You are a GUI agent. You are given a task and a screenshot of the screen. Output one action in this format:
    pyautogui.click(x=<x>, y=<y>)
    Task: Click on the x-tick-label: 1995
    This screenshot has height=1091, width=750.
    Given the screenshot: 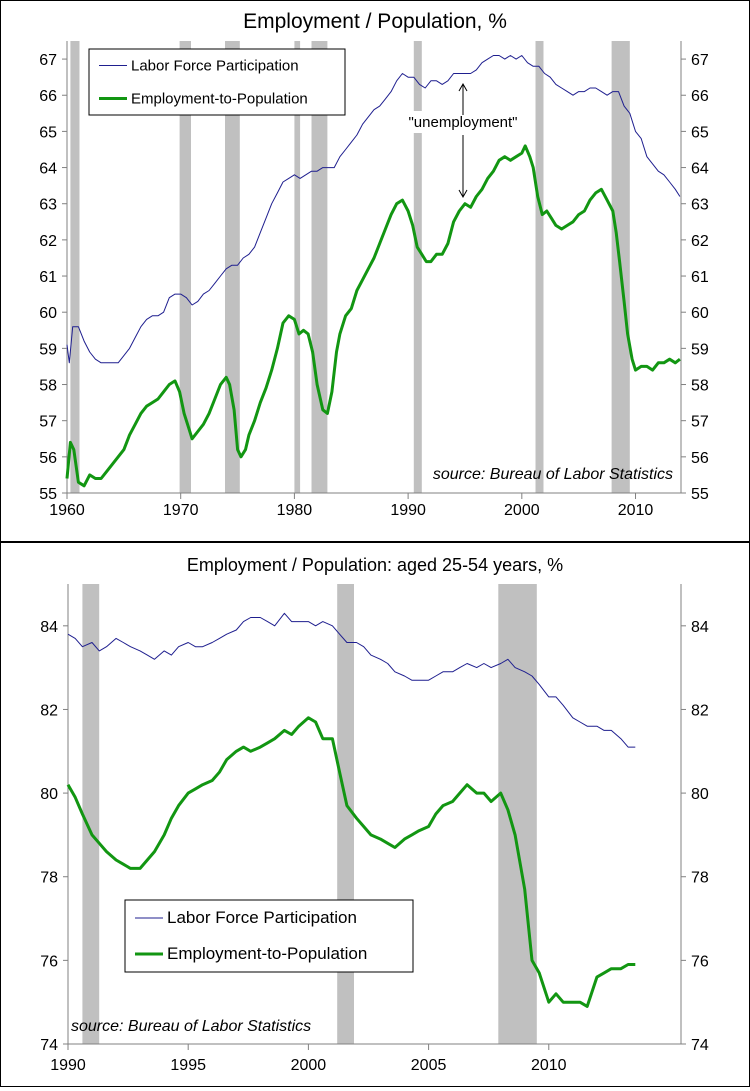 What is the action you would take?
    pyautogui.click(x=188, y=1065)
    